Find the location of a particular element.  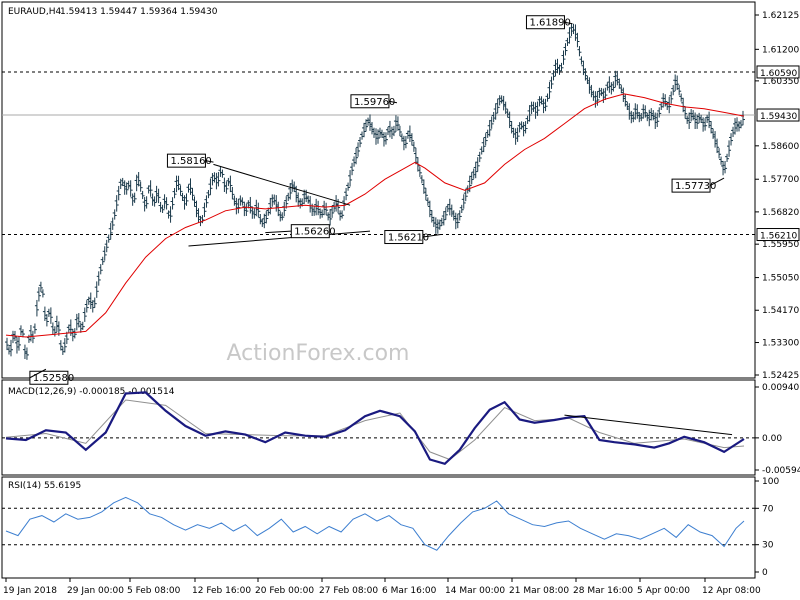

price-annotation-label: 1.56210 is located at coordinates (408, 238).